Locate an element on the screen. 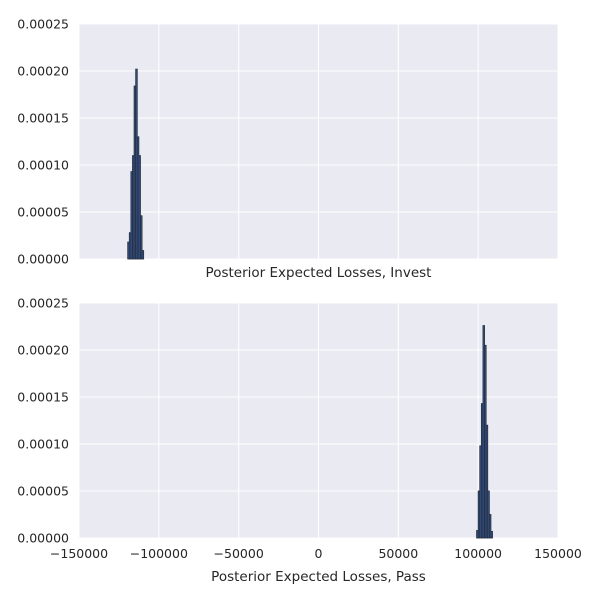 This screenshot has width=600, height=600. x-tick-label: −100000 is located at coordinates (159, 553).